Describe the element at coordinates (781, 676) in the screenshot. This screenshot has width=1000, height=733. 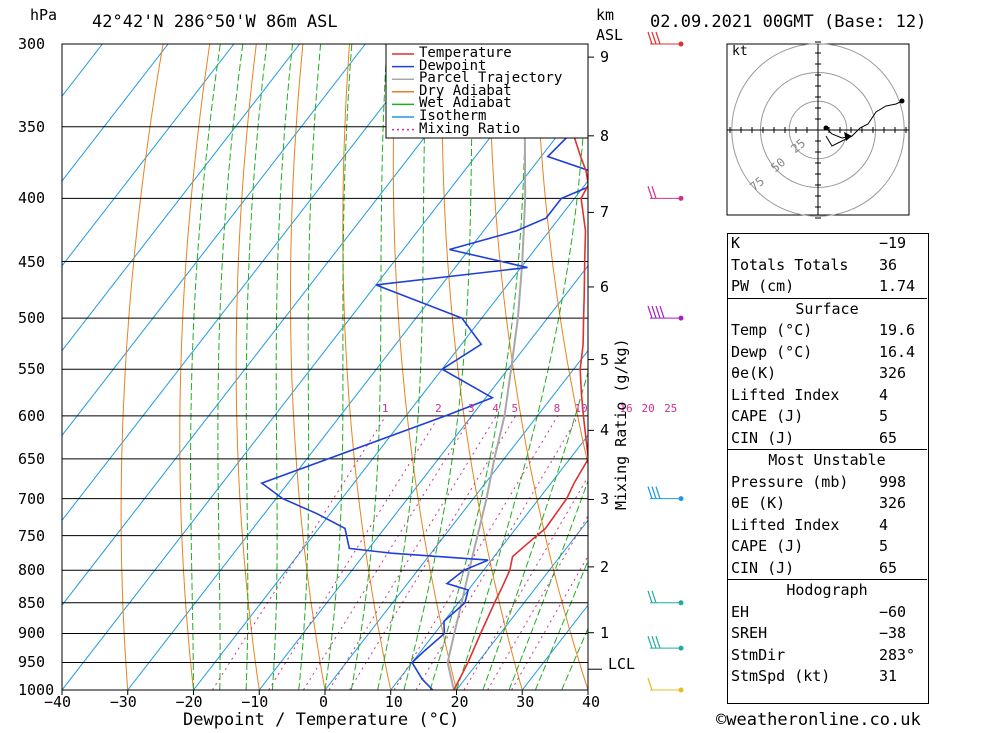
I see `indices-key: StmSpd (kt)` at that location.